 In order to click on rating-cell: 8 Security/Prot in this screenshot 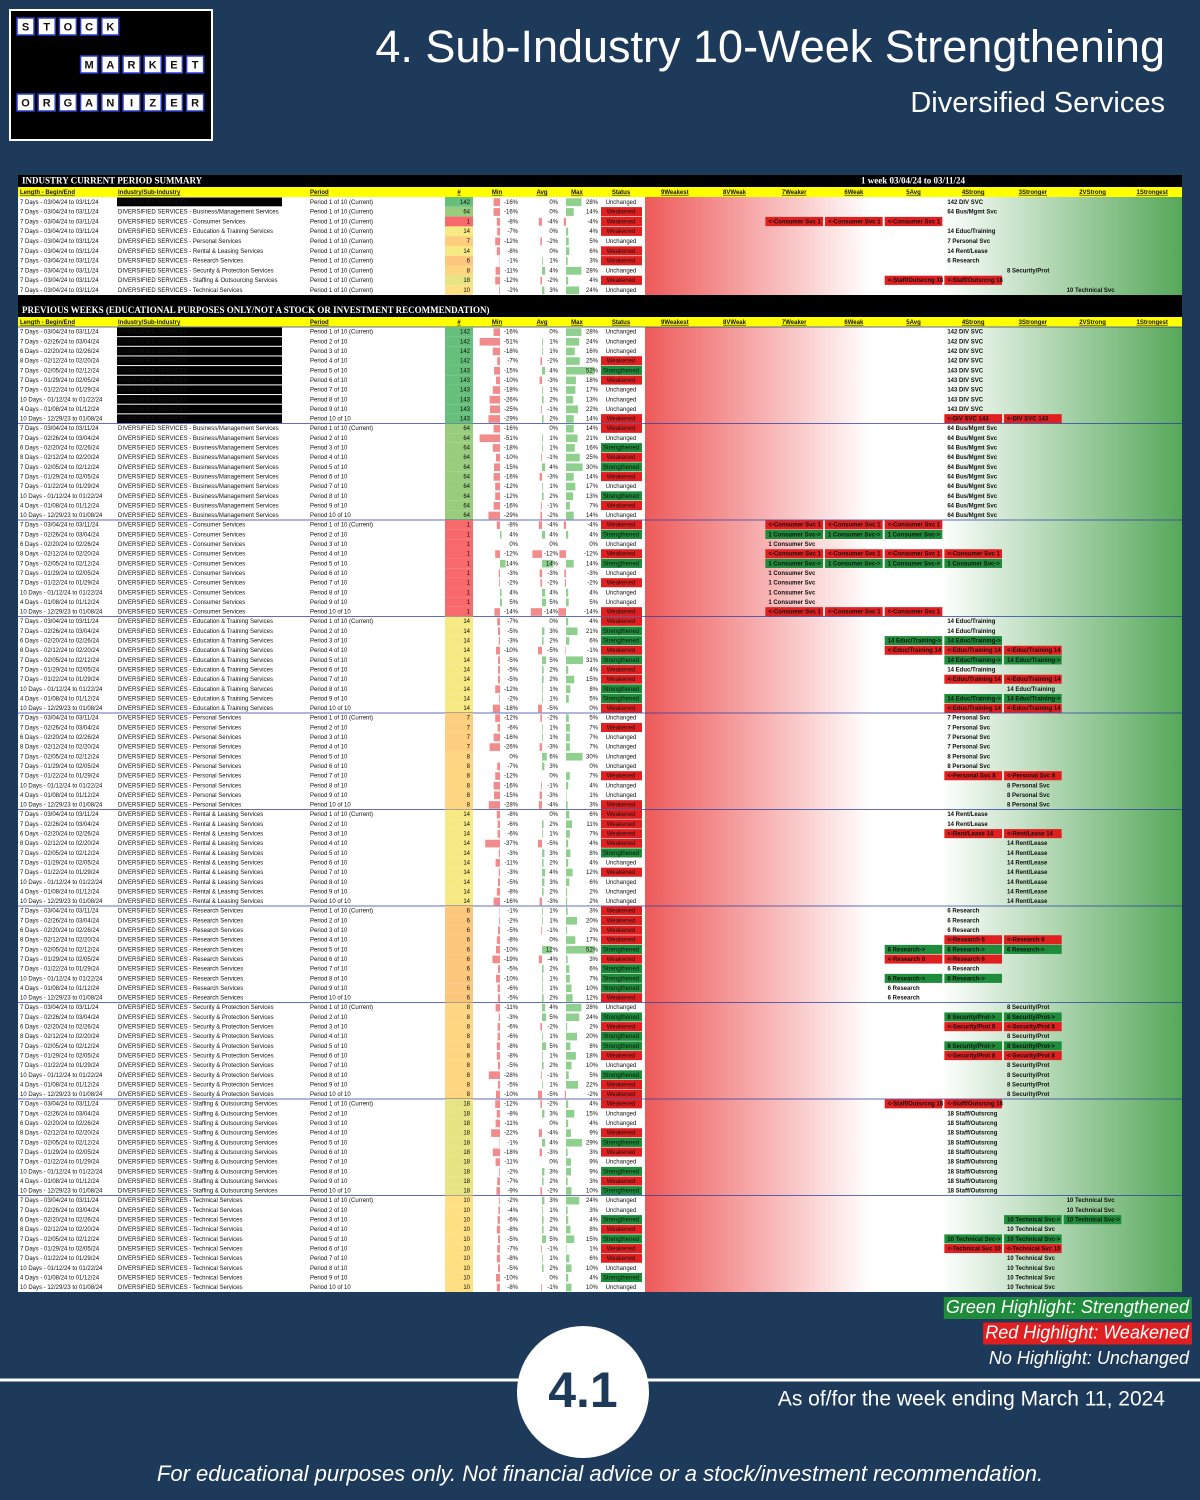, I will do `click(1028, 271)`.